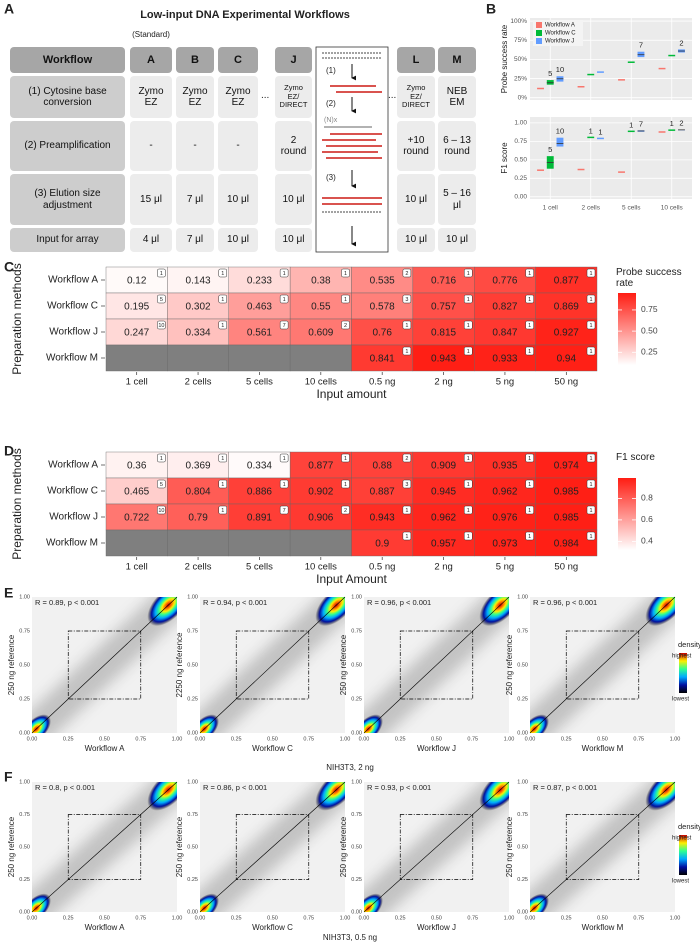  What do you see at coordinates (284, 511) in the screenshot?
I see `n-label: 7` at bounding box center [284, 511].